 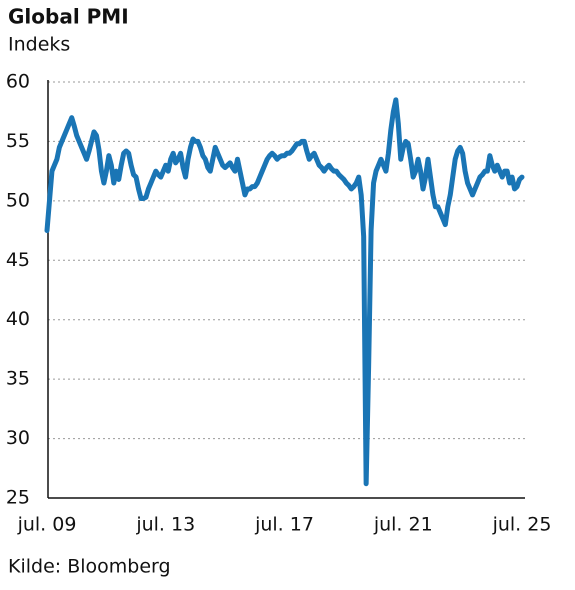 I want to click on x-tick-label: jul. 09, so click(x=47, y=525).